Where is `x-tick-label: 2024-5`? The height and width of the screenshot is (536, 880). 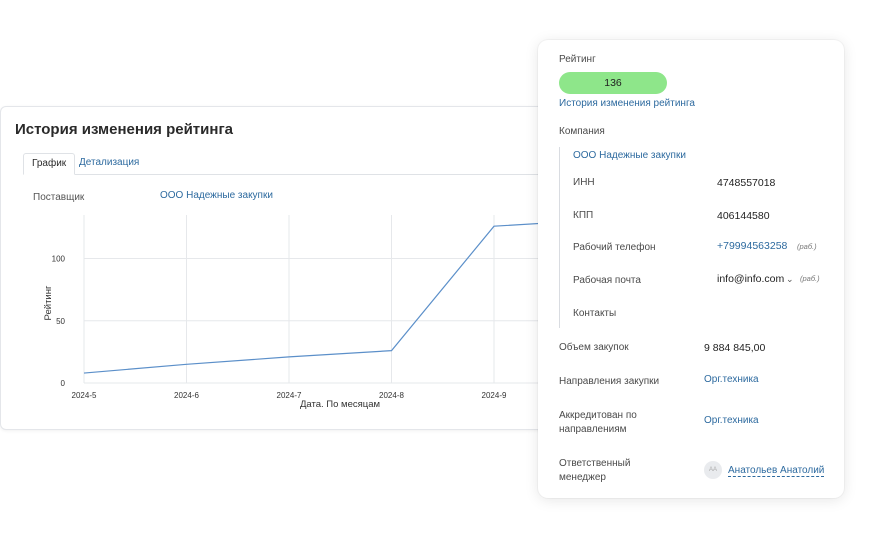 x-tick-label: 2024-5 is located at coordinates (84, 395).